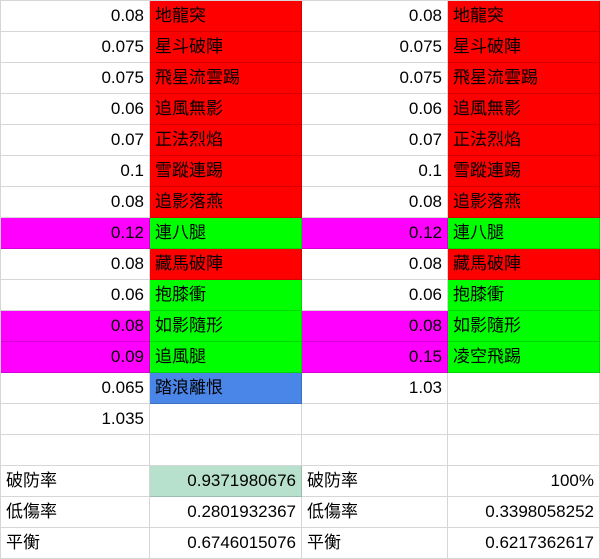 The image size is (600, 559). I want to click on stat-value-cell: 0.6217362617, so click(524, 543).